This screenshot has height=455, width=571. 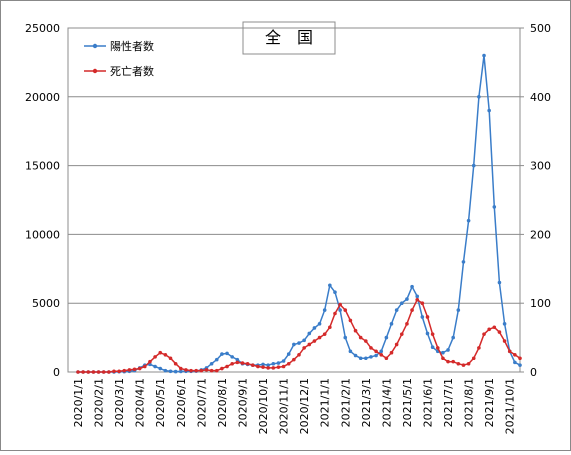 I want to click on chart-title: 全 国, so click(x=289, y=37).